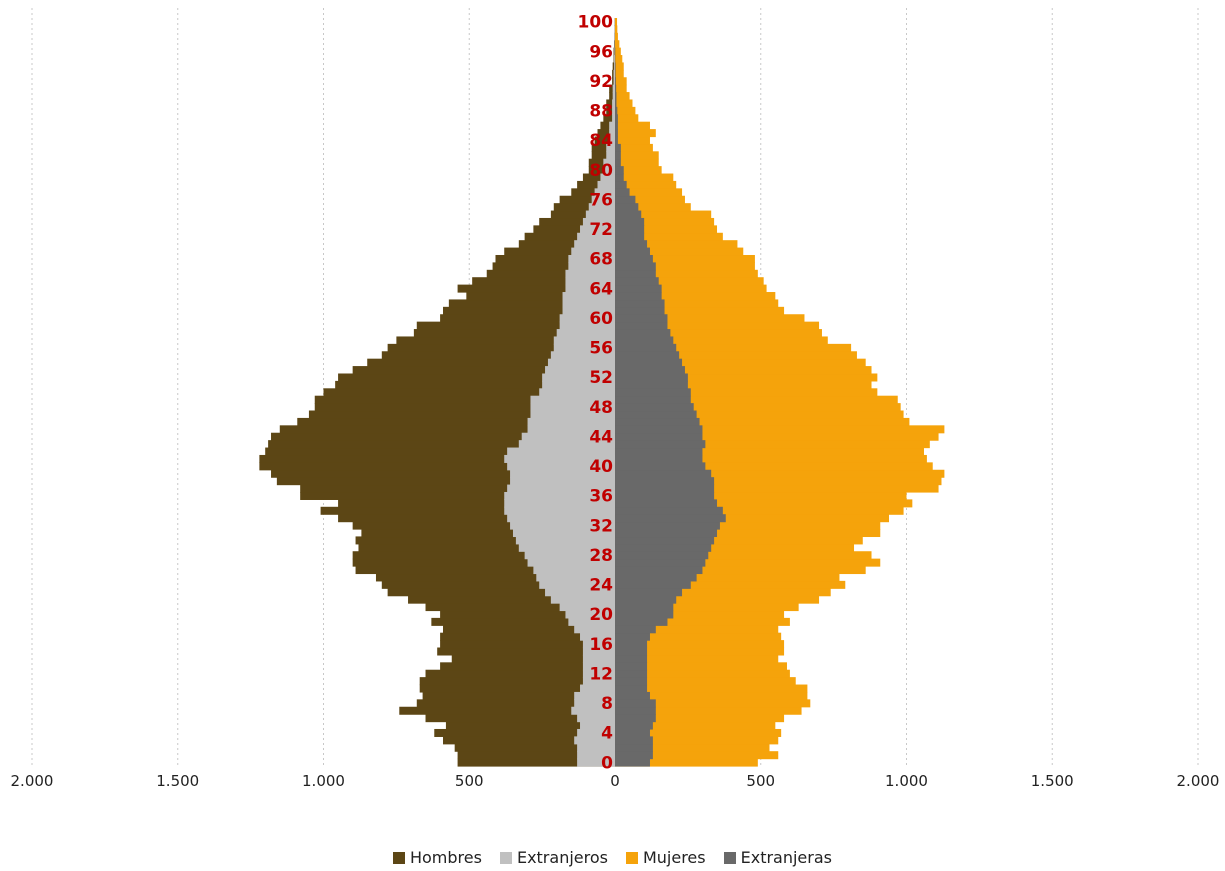 This screenshot has width=1225, height=871. Describe the element at coordinates (607, 704) in the screenshot. I see `age-label: 8` at that location.